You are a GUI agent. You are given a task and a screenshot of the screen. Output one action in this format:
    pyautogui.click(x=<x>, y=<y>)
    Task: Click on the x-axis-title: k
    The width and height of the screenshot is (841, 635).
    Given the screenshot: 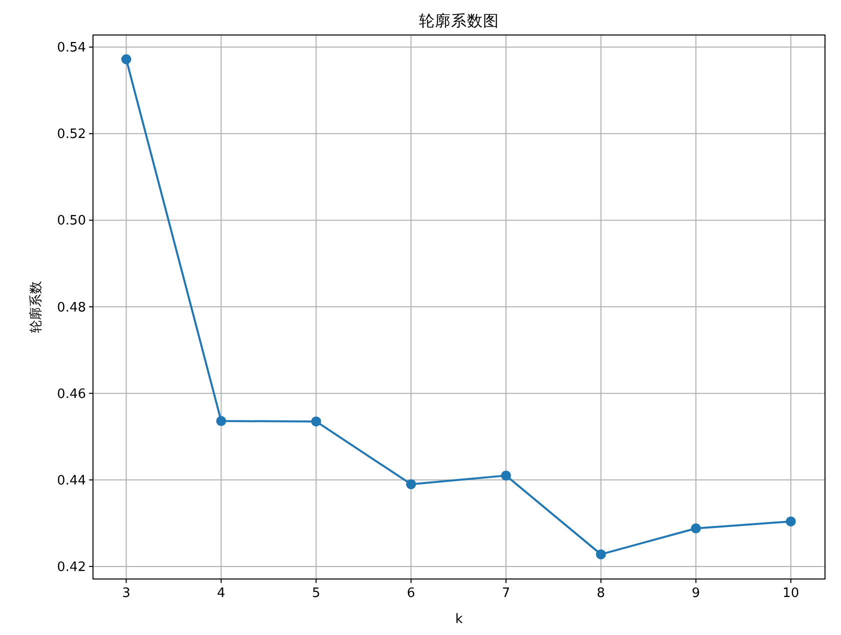 What is the action you would take?
    pyautogui.click(x=459, y=619)
    